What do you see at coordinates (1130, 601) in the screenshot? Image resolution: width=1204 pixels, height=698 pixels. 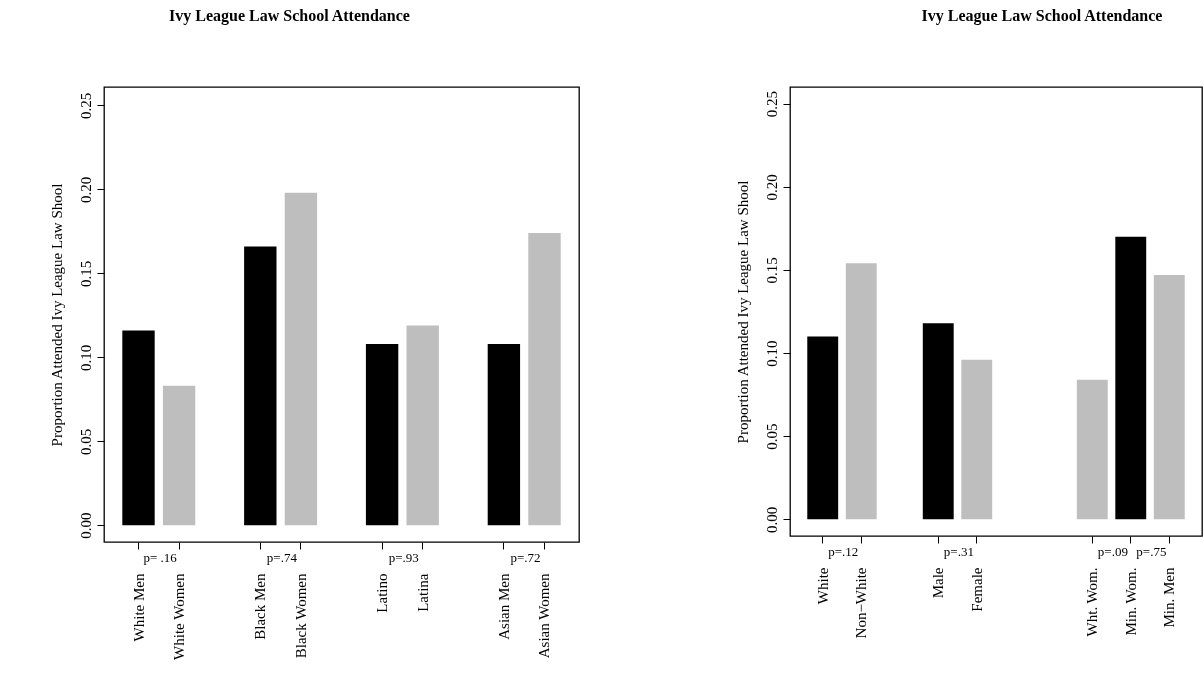 I see `x-tick-label: Min. Wom.` at bounding box center [1130, 601].